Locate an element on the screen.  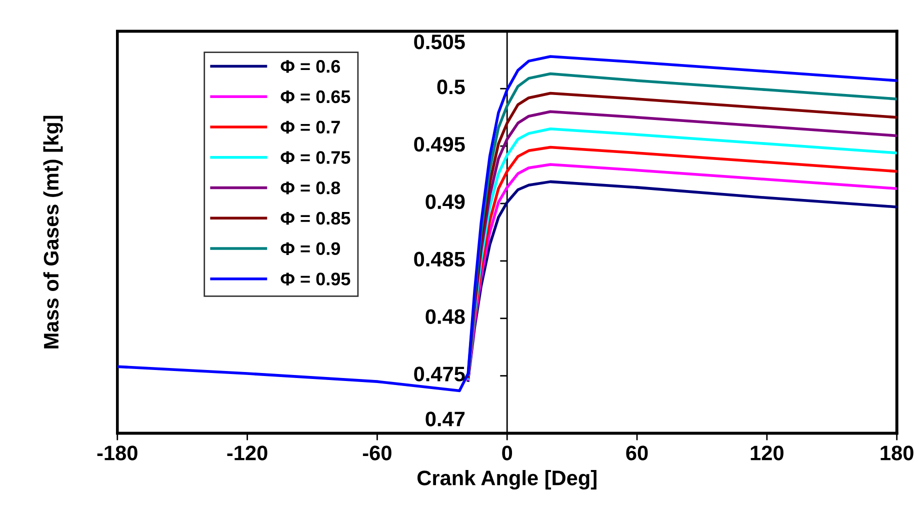
legend-label: Φ = 0.9 is located at coordinates (310, 249).